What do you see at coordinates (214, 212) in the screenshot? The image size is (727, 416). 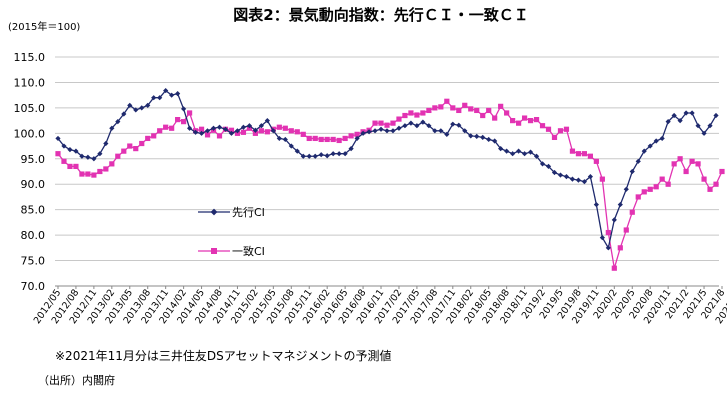 I see `legend-marker-leading` at bounding box center [214, 212].